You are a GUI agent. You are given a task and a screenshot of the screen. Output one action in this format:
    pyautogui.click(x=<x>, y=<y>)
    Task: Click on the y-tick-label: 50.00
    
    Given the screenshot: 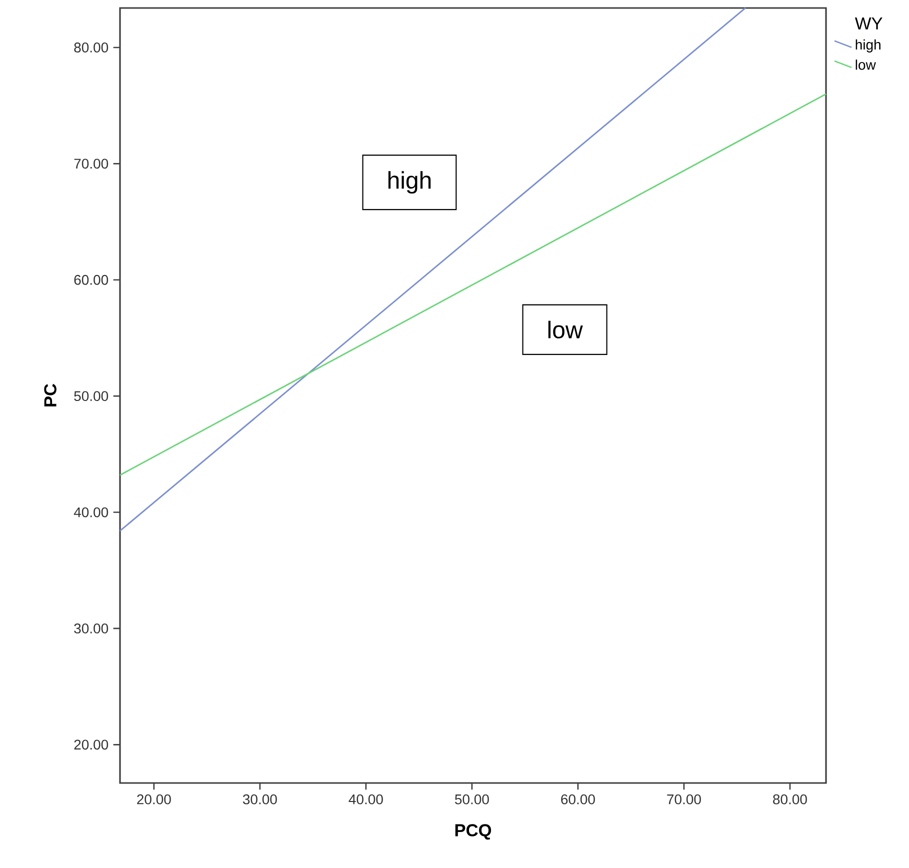 What is the action you would take?
    pyautogui.click(x=91, y=396)
    